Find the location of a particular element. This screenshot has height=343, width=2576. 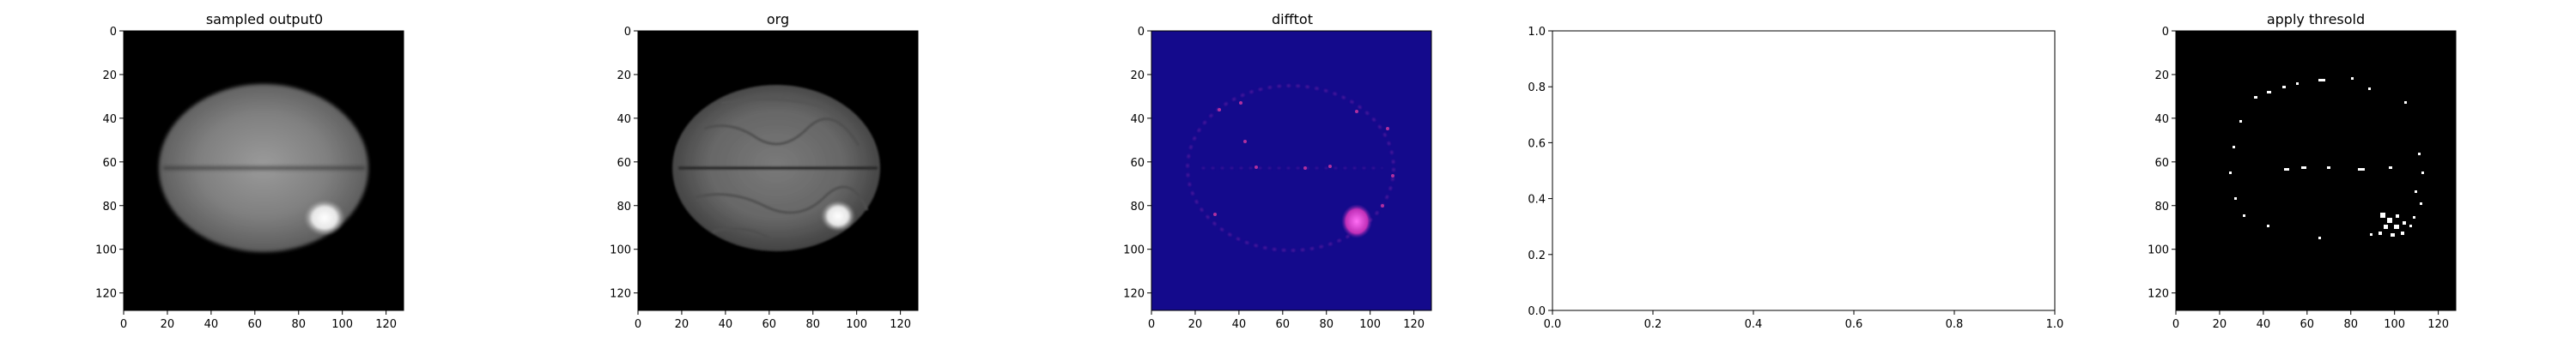

y-axis-ticks: 0.0 0.2 0.4 0.6 0.8 1.0 is located at coordinates (1540, 172).